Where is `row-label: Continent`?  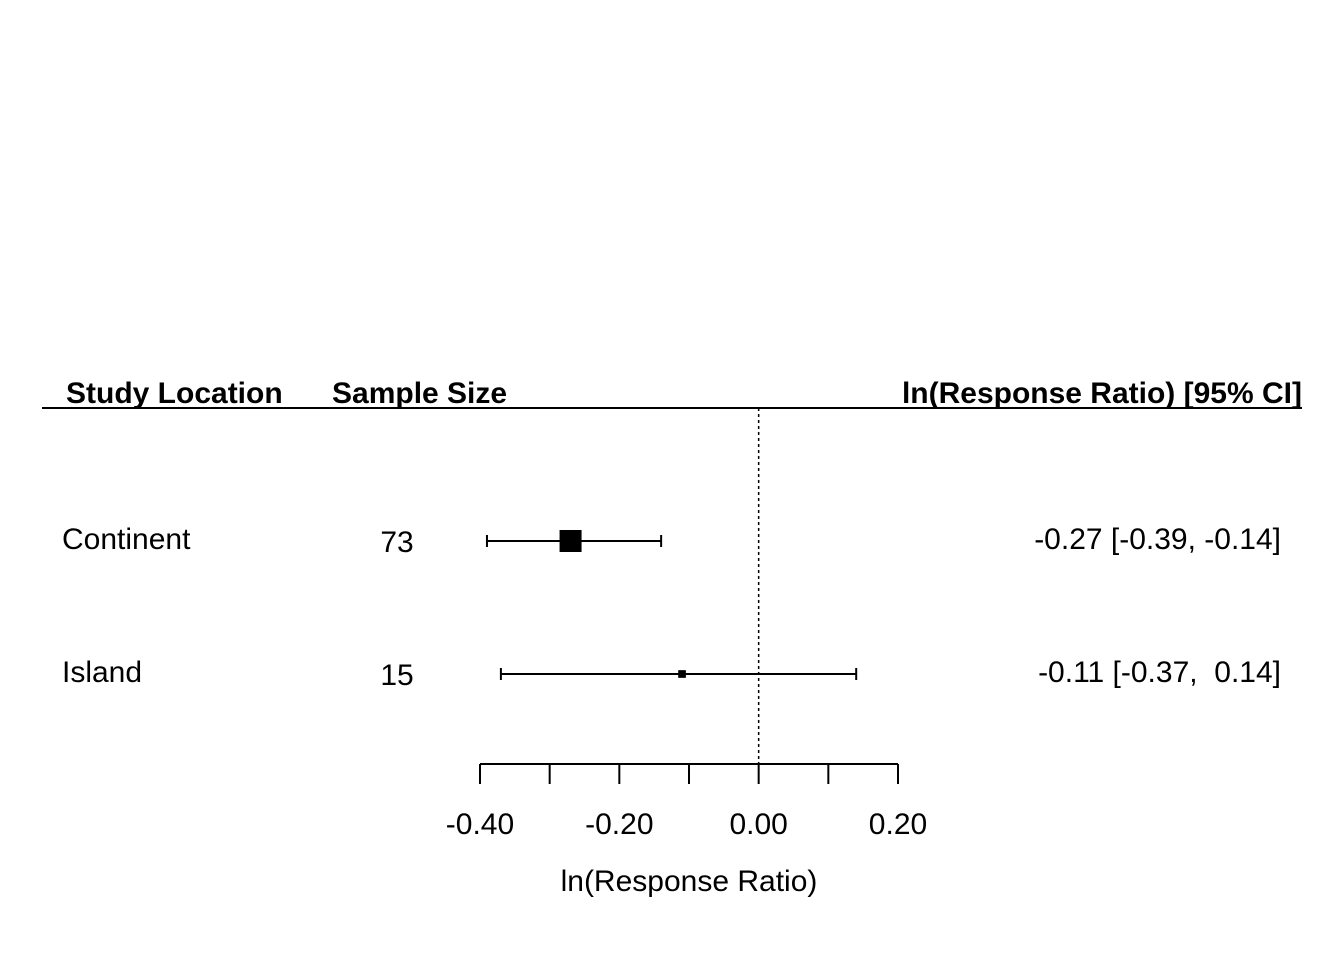 row-label: Continent is located at coordinates (126, 539).